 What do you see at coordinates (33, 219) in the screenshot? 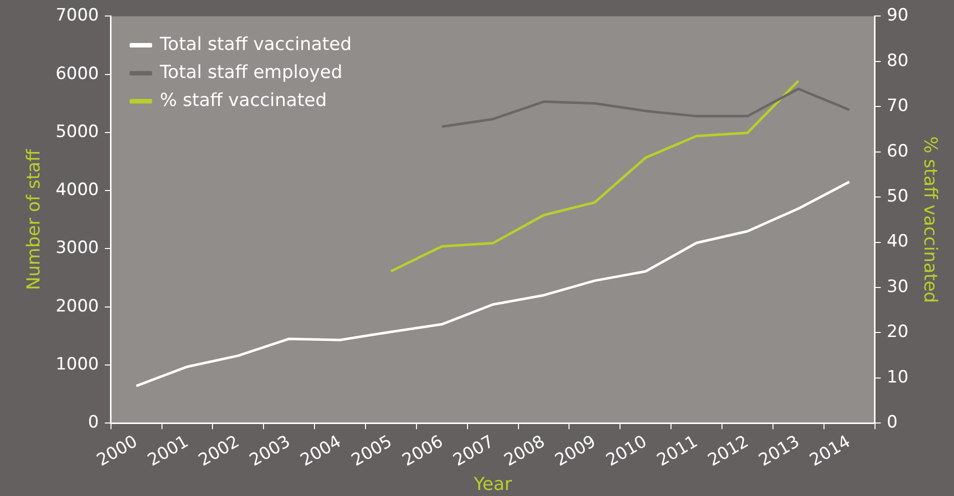
I see `y-axis-title: Number of staff` at bounding box center [33, 219].